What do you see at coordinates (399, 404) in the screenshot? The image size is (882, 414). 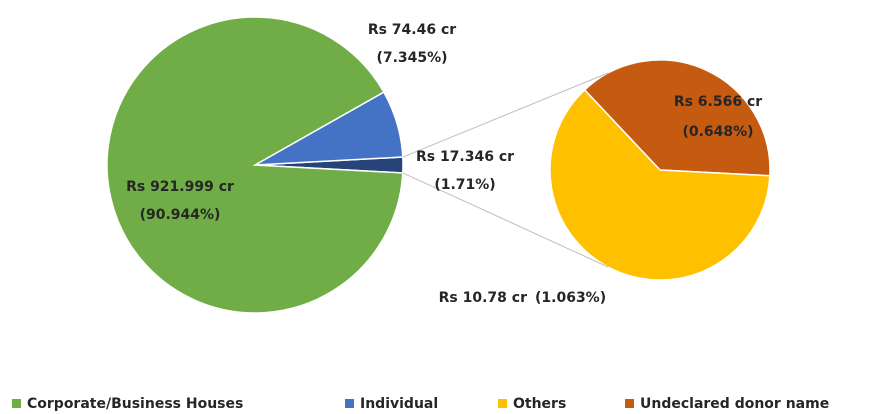 I see `legend-label: Individual` at bounding box center [399, 404].